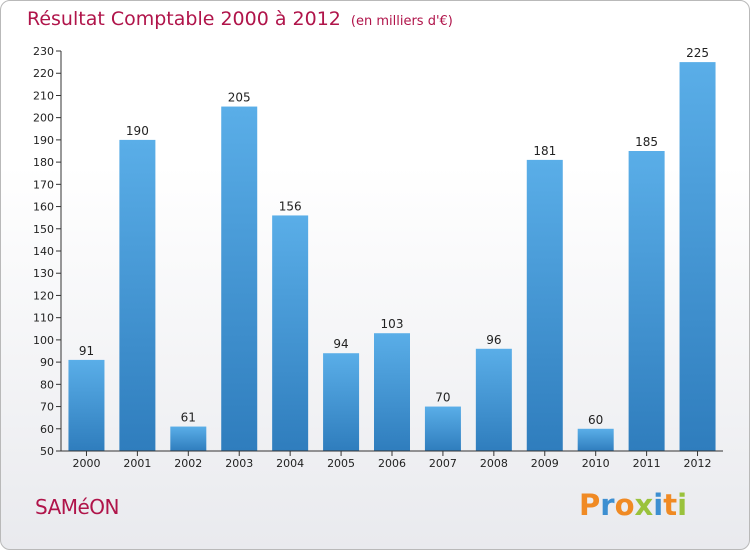  What do you see at coordinates (442, 398) in the screenshot?
I see `data-label-2007: 70` at bounding box center [442, 398].